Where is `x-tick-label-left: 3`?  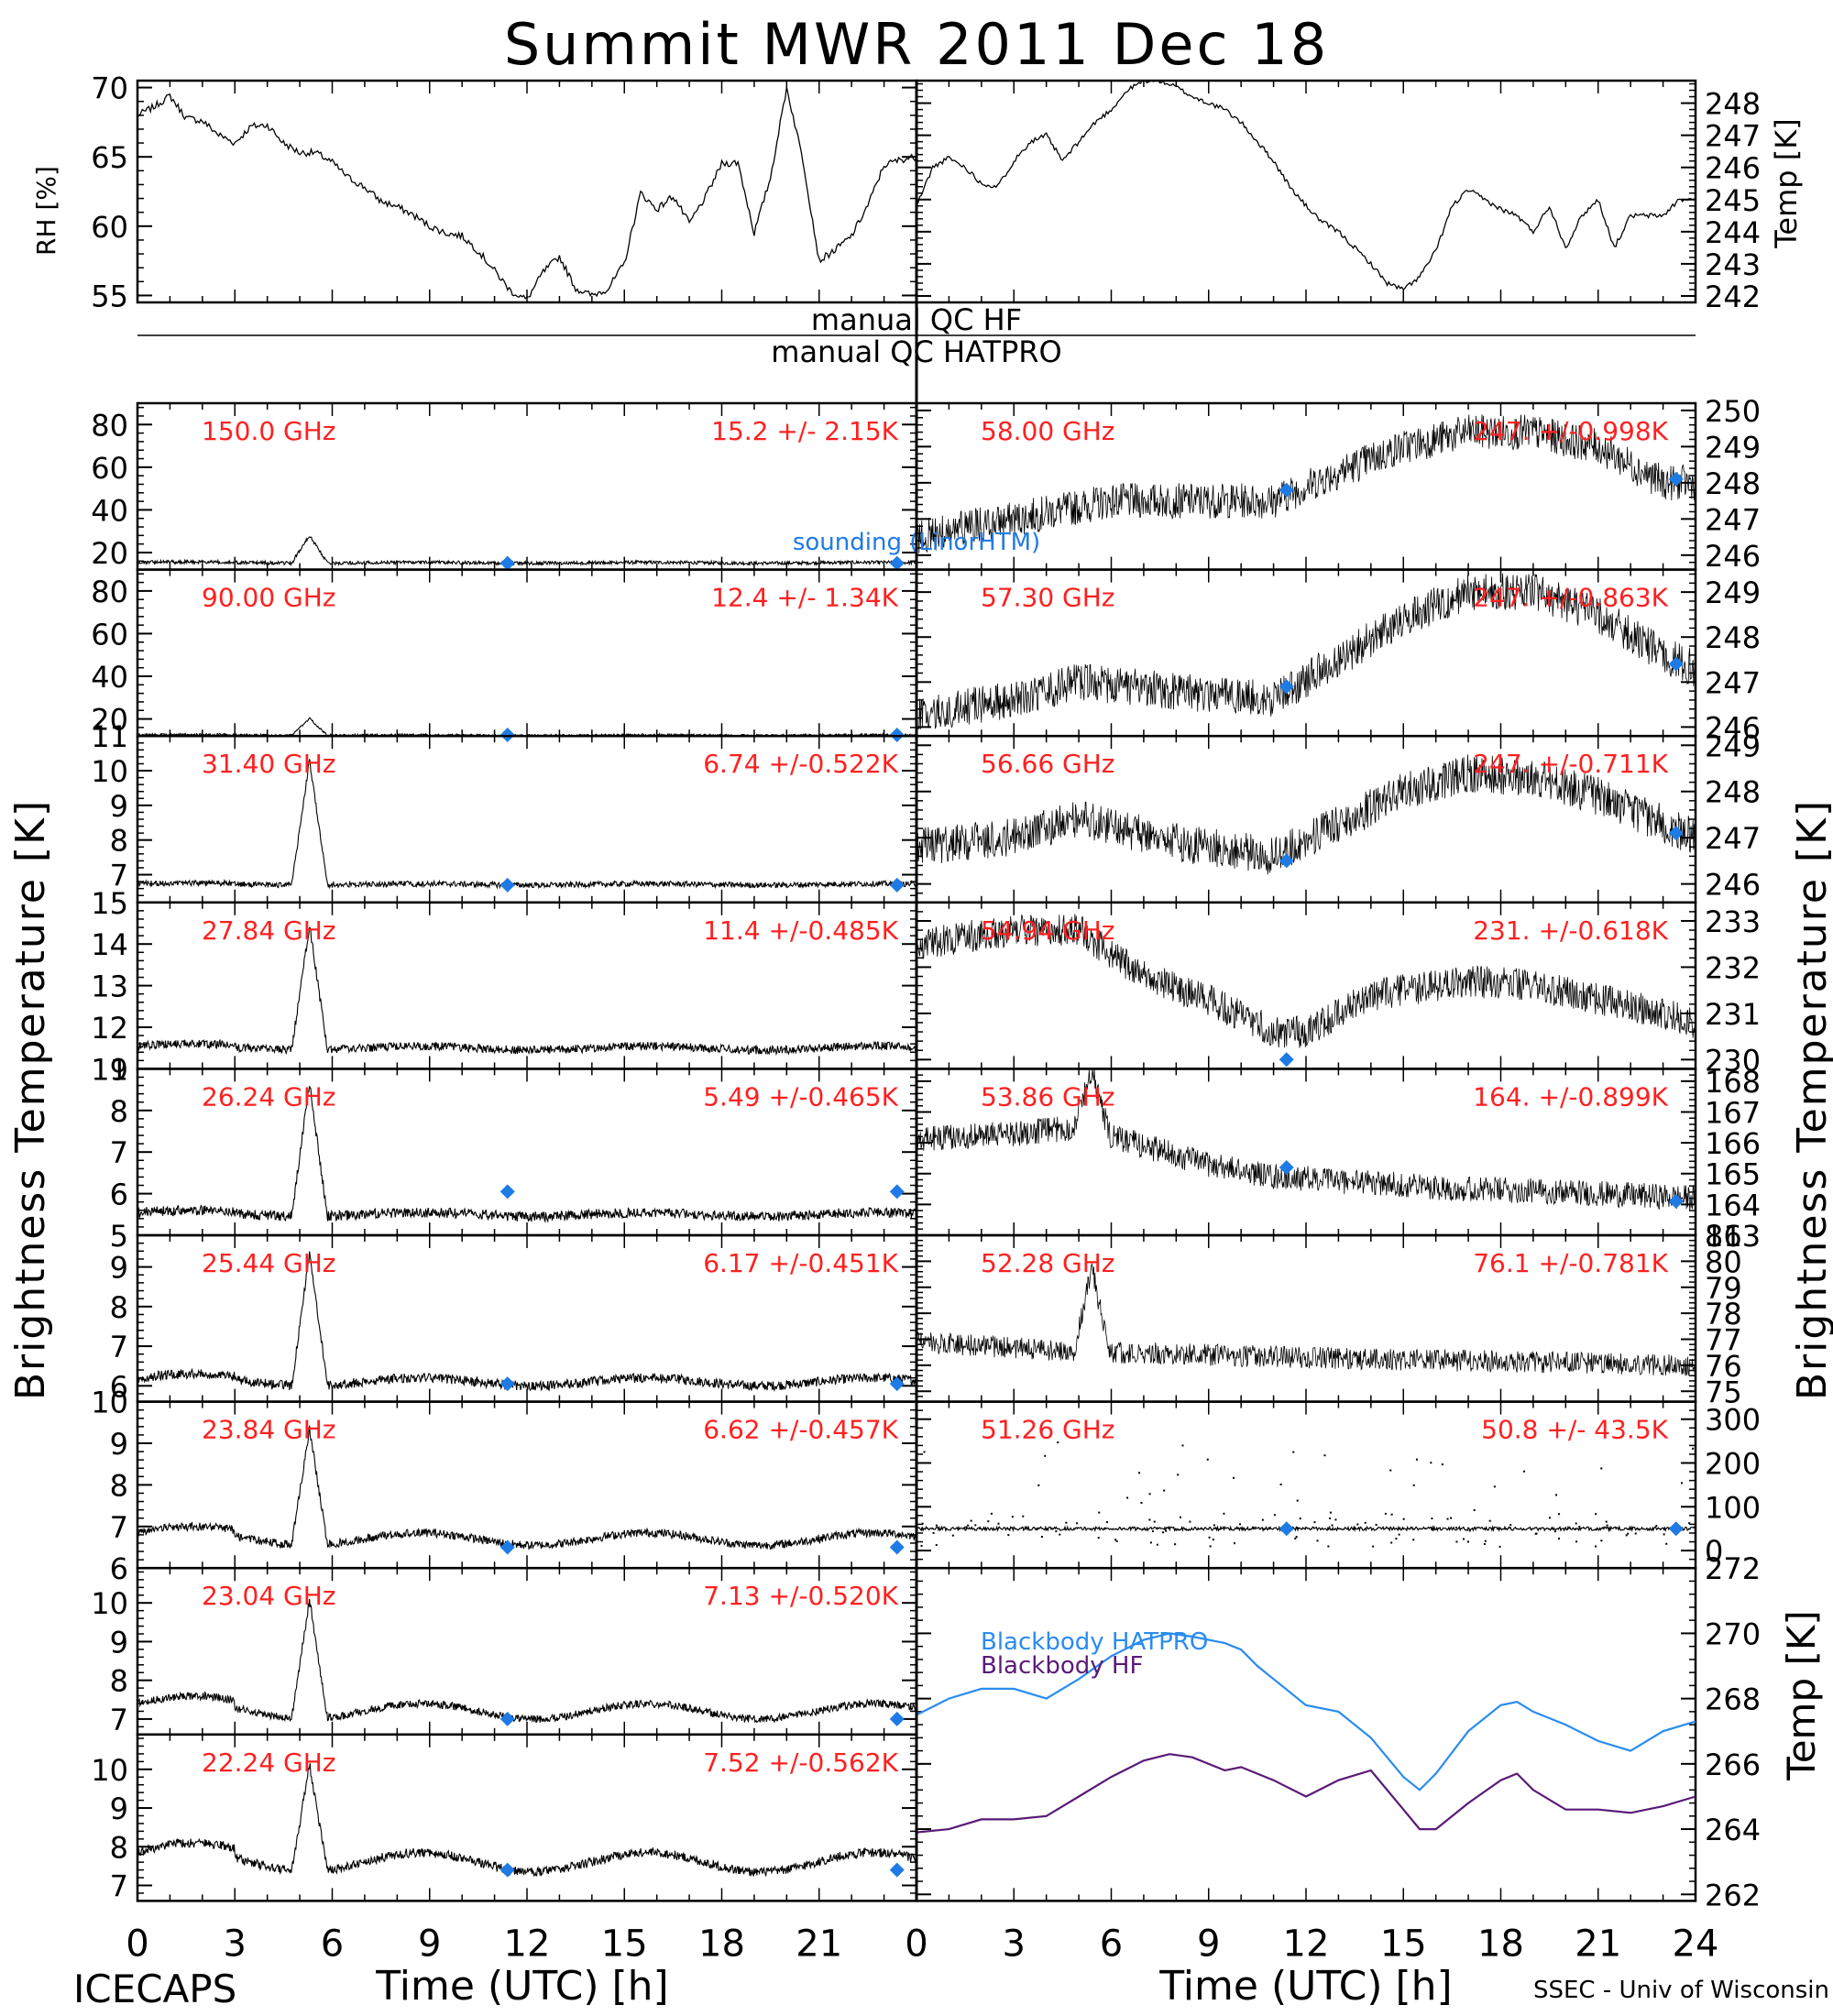 x-tick-label-left: 3 is located at coordinates (235, 1944).